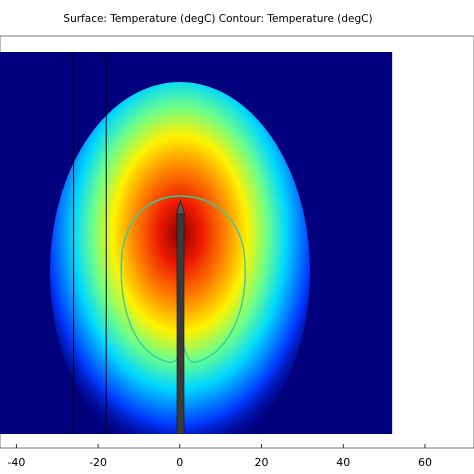 This screenshot has height=474, width=474. Describe the element at coordinates (425, 462) in the screenshot. I see `x-tick-label: 60` at that location.